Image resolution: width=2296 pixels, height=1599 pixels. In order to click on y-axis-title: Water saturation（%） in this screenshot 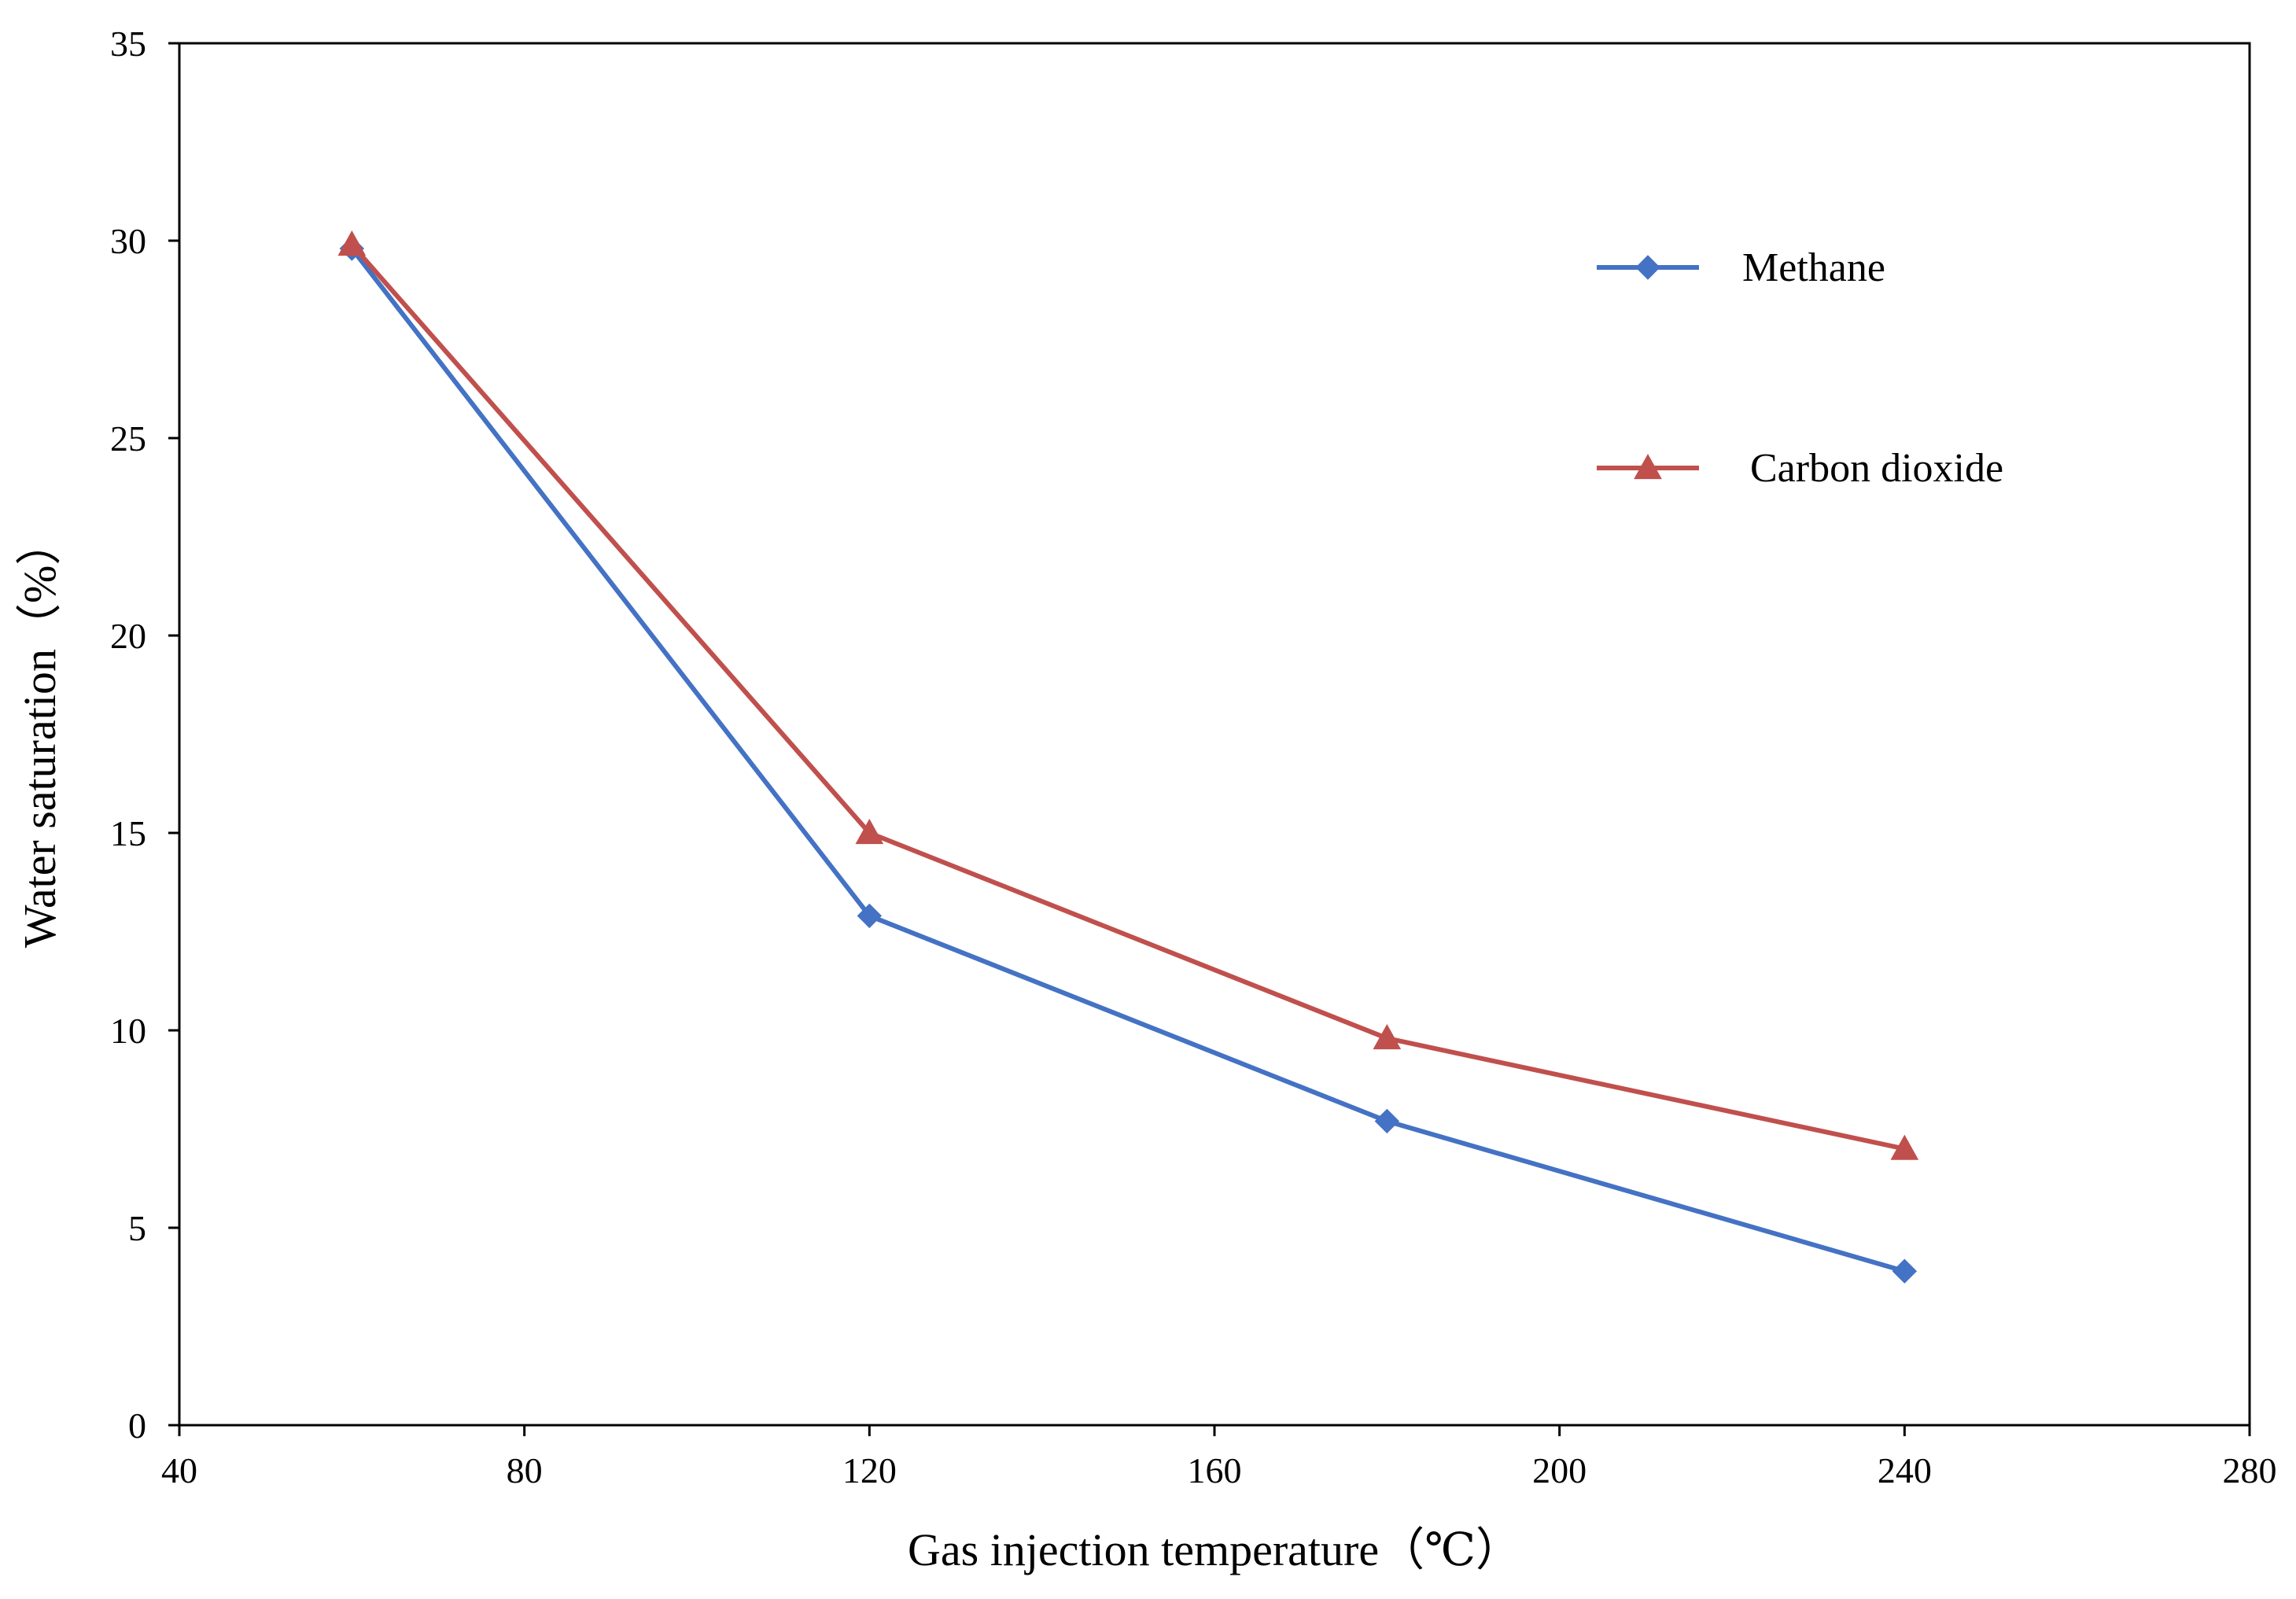, I will do `click(39, 734)`.